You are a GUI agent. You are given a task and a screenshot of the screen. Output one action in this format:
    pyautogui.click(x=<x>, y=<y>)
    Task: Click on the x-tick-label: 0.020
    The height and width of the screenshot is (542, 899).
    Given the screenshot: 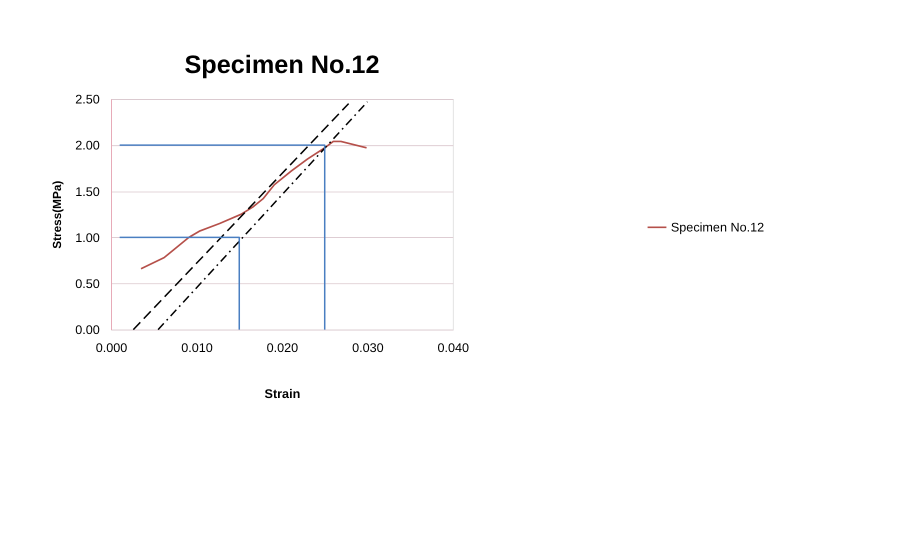 What is the action you would take?
    pyautogui.click(x=282, y=347)
    